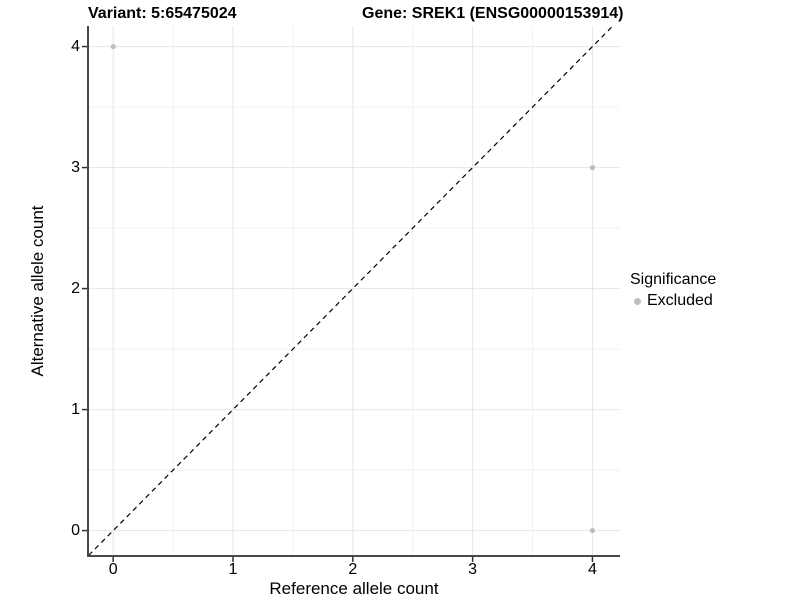 The image size is (800, 600). Describe the element at coordinates (637, 301) in the screenshot. I see `legend-point-icon` at that location.